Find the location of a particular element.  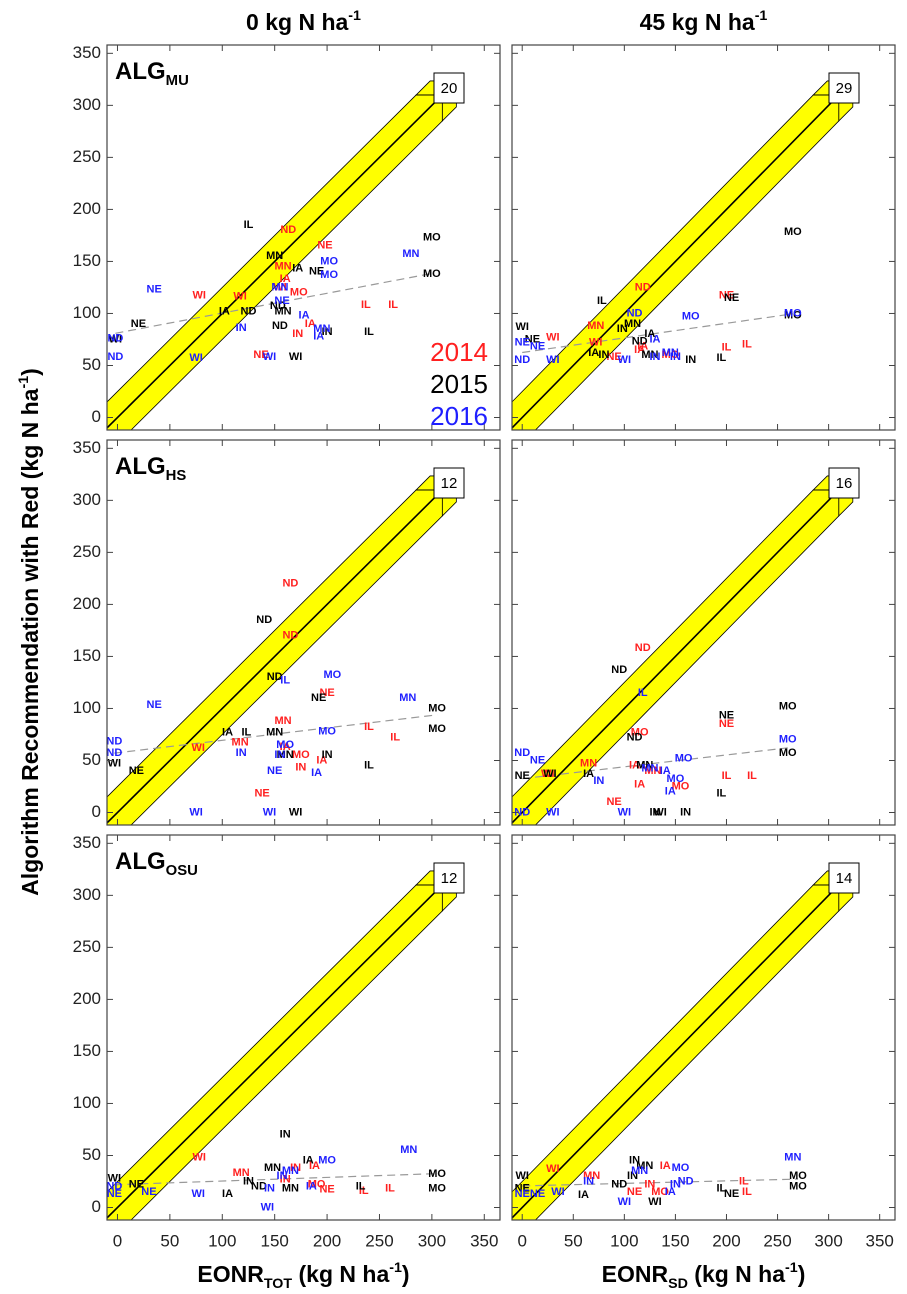

legend-entry: 2015 is located at coordinates (459, 384).